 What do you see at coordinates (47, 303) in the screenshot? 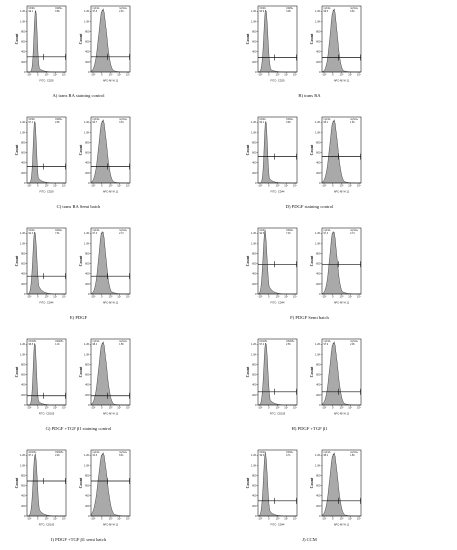
I see `x-axis-label: FITC- CD44` at bounding box center [47, 303].